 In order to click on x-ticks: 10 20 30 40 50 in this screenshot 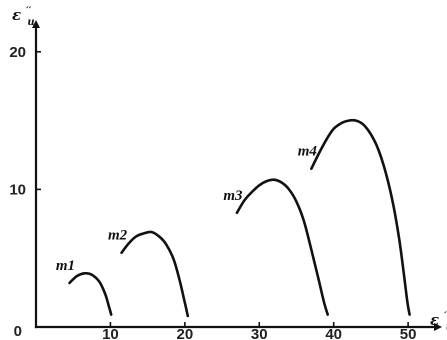, I will do `click(259, 331)`.